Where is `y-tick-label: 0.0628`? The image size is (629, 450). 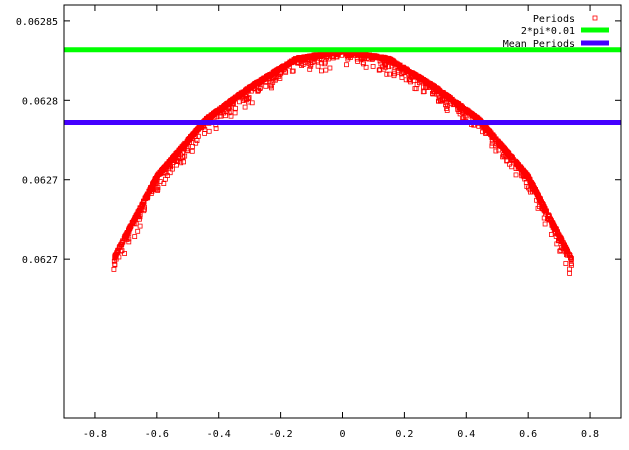 y-tick-label: 0.0628 is located at coordinates (40, 101).